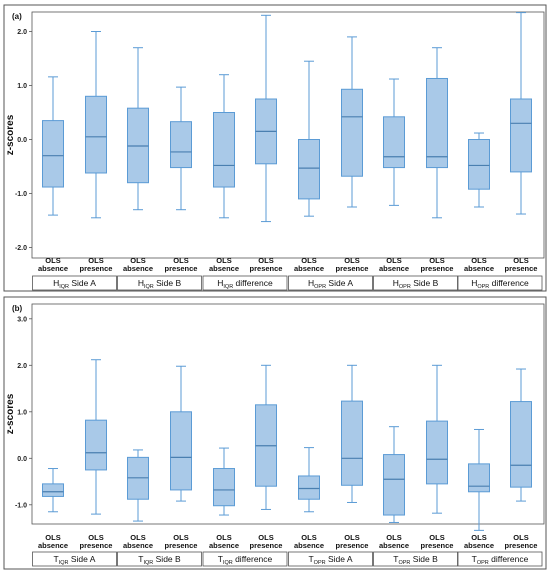  Describe the element at coordinates (22, 319) in the screenshot. I see `y-tick-label: 3.0` at that location.